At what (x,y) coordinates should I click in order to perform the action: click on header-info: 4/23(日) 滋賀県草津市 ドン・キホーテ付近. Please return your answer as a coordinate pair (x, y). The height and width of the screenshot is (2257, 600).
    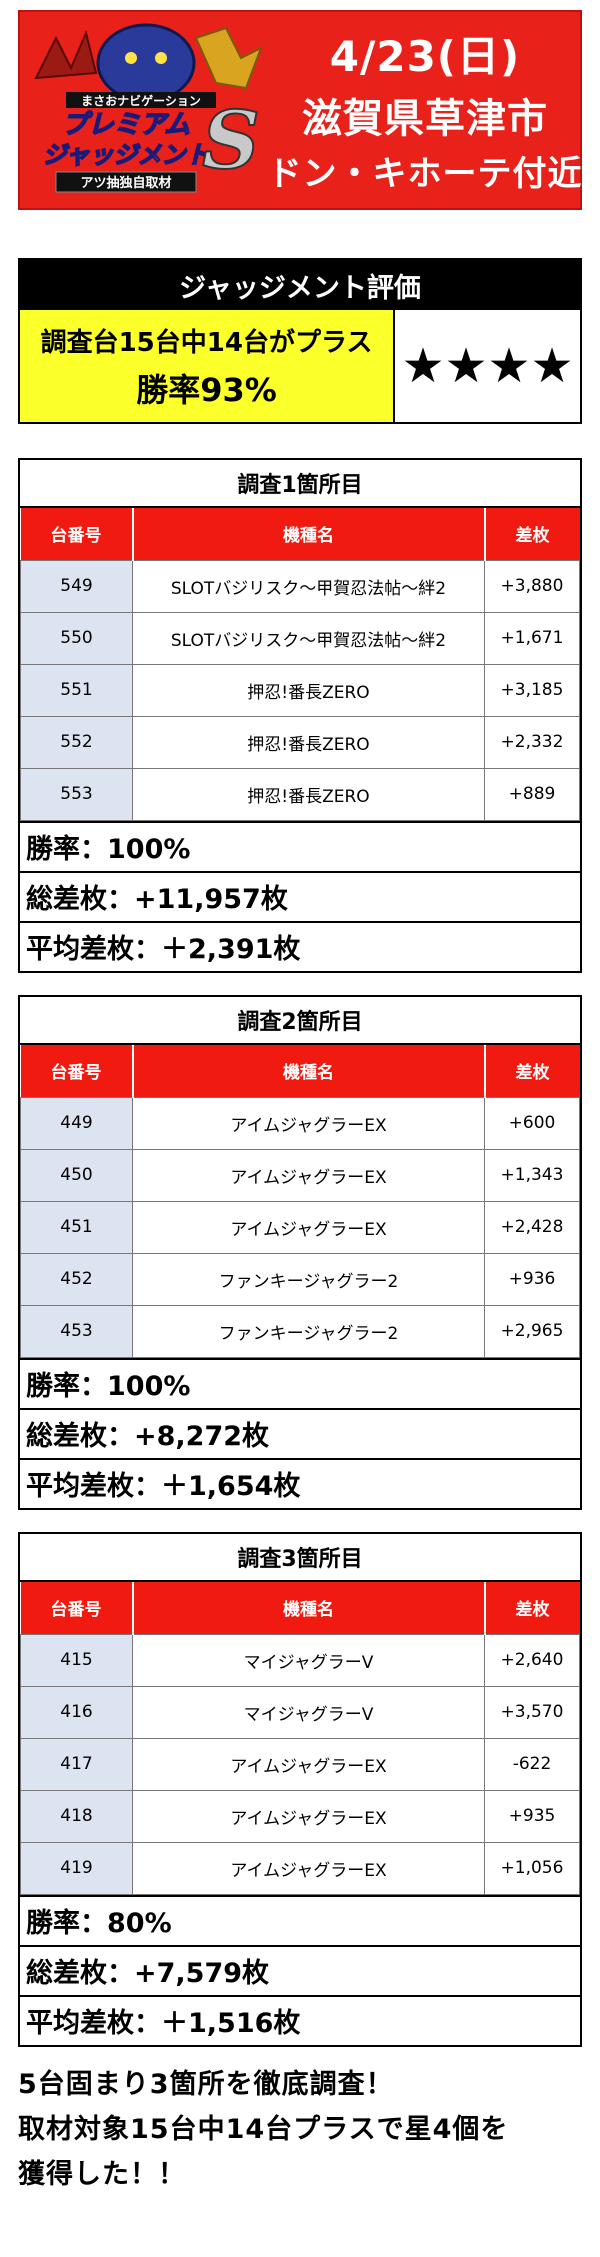
    Looking at the image, I should click on (425, 110).